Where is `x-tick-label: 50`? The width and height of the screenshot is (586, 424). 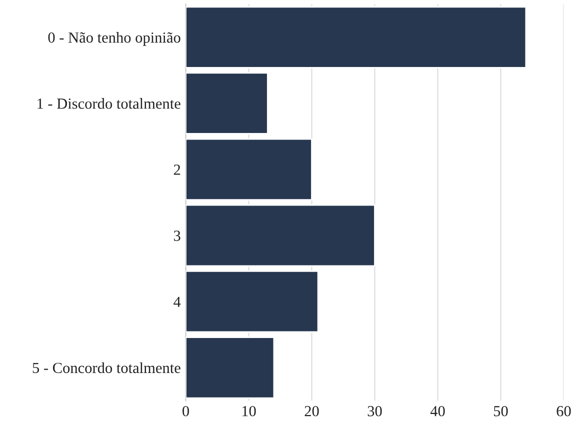 x-tick-label: 50 is located at coordinates (501, 411).